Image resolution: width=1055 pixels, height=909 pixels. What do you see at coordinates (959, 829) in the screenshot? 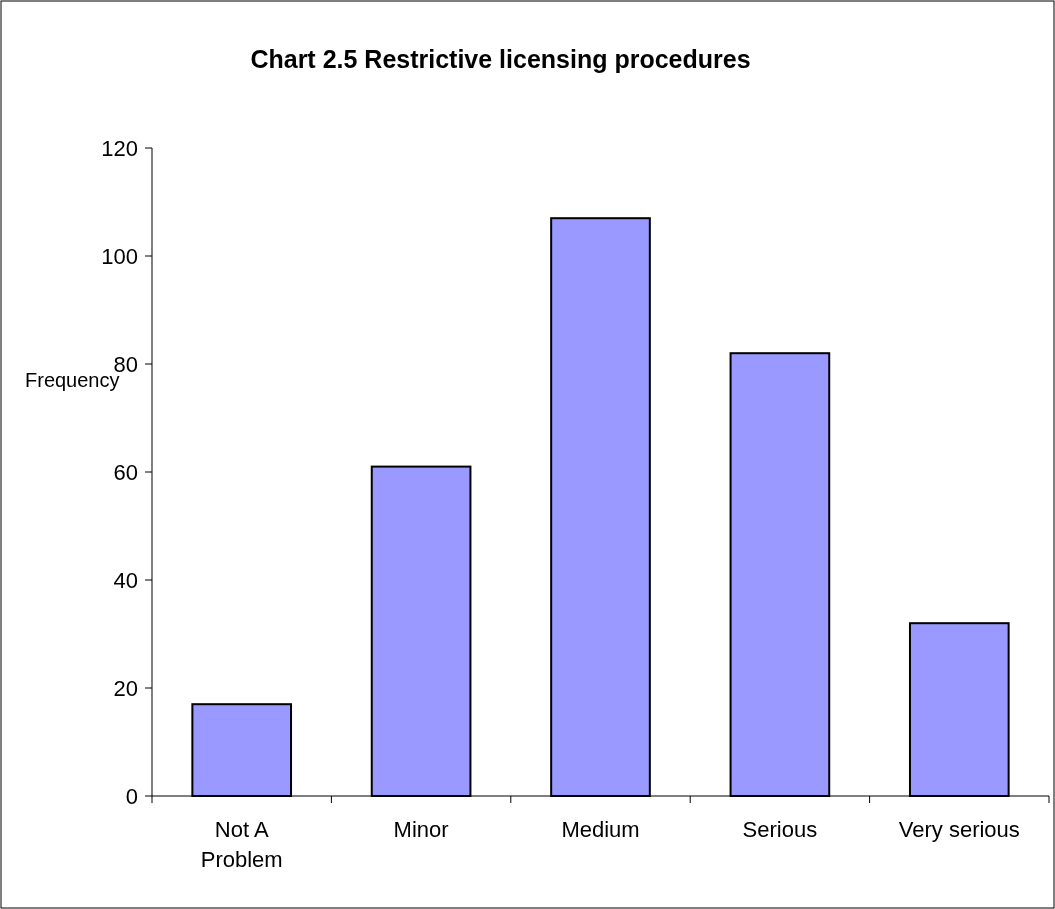
I see `x-tick-label: Very serious` at bounding box center [959, 829].